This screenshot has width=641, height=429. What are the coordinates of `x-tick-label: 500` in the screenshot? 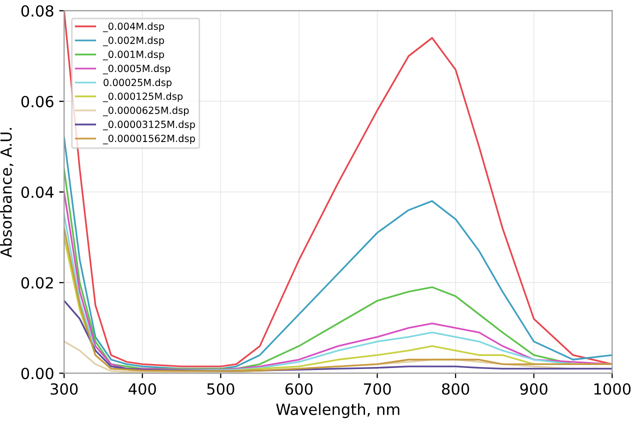 It's located at (220, 389).